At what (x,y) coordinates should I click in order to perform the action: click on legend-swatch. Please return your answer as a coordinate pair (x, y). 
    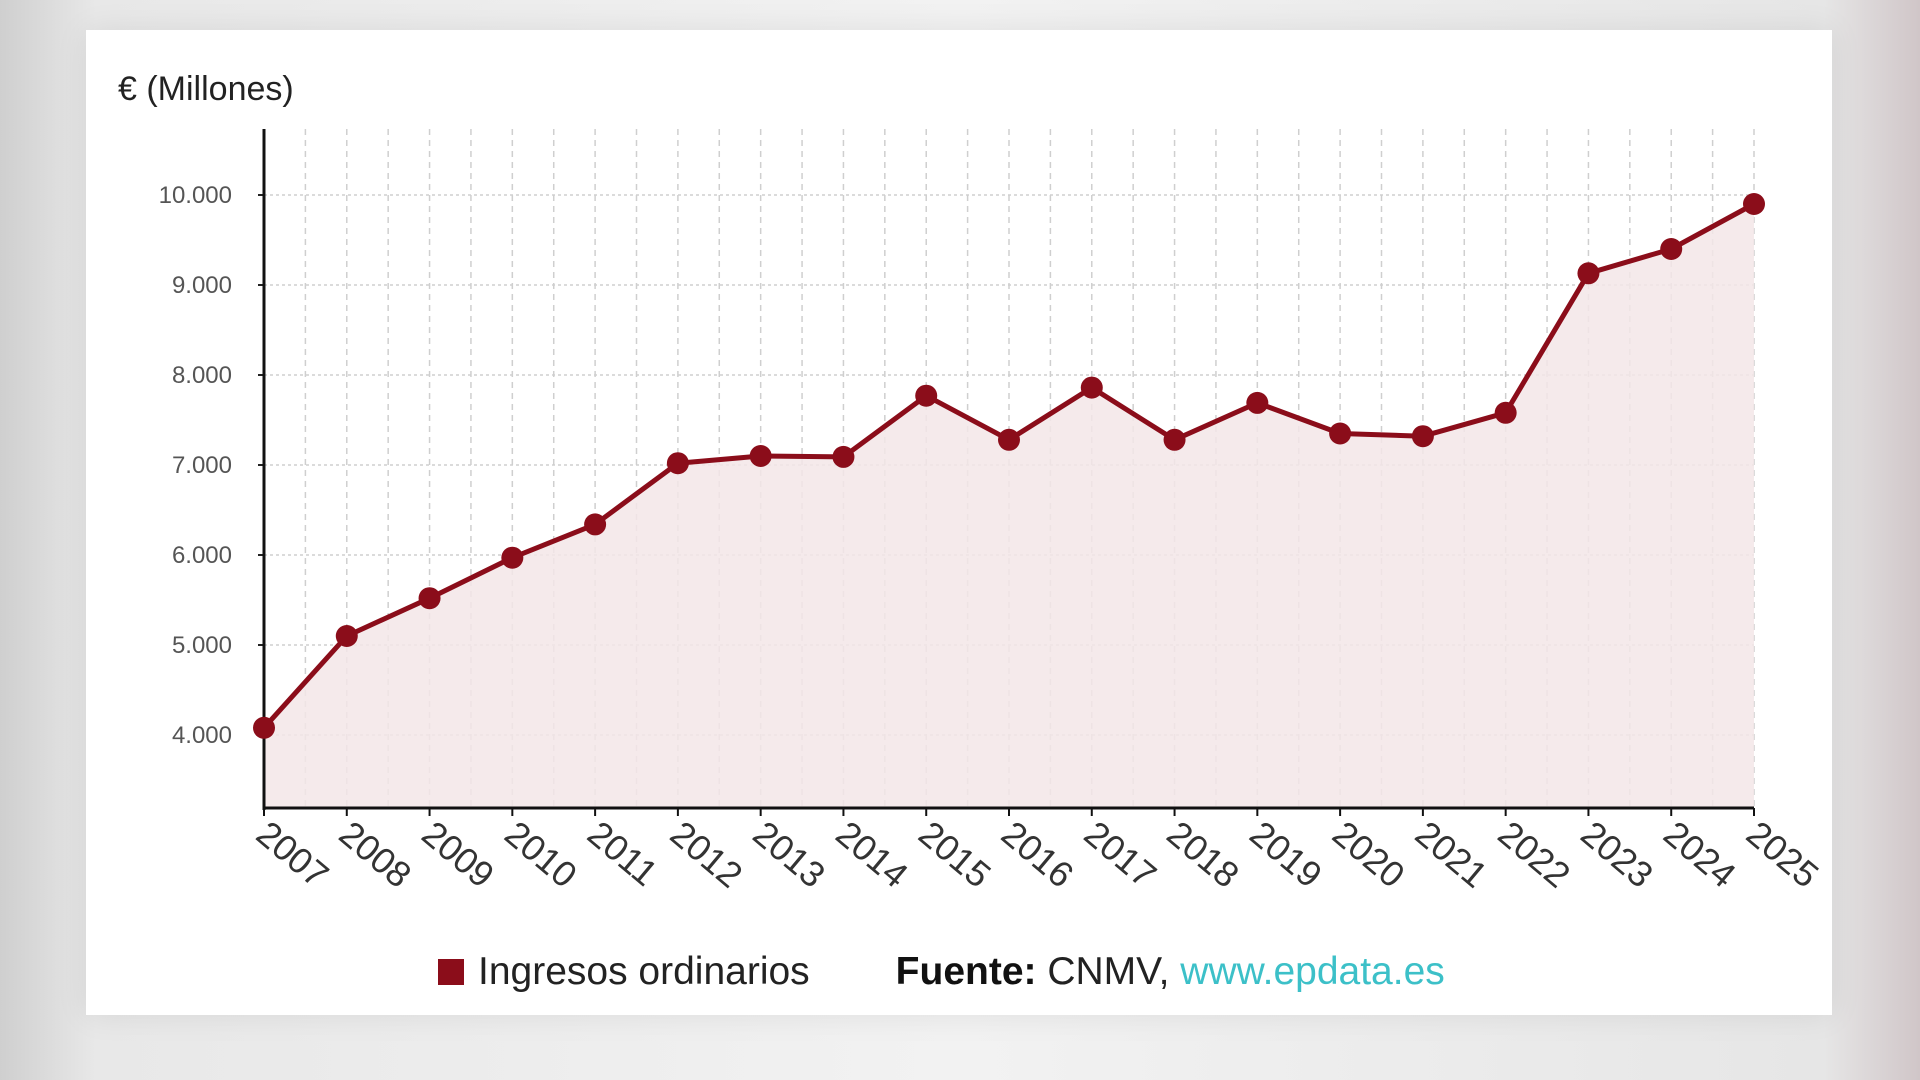
    Looking at the image, I should click on (451, 972).